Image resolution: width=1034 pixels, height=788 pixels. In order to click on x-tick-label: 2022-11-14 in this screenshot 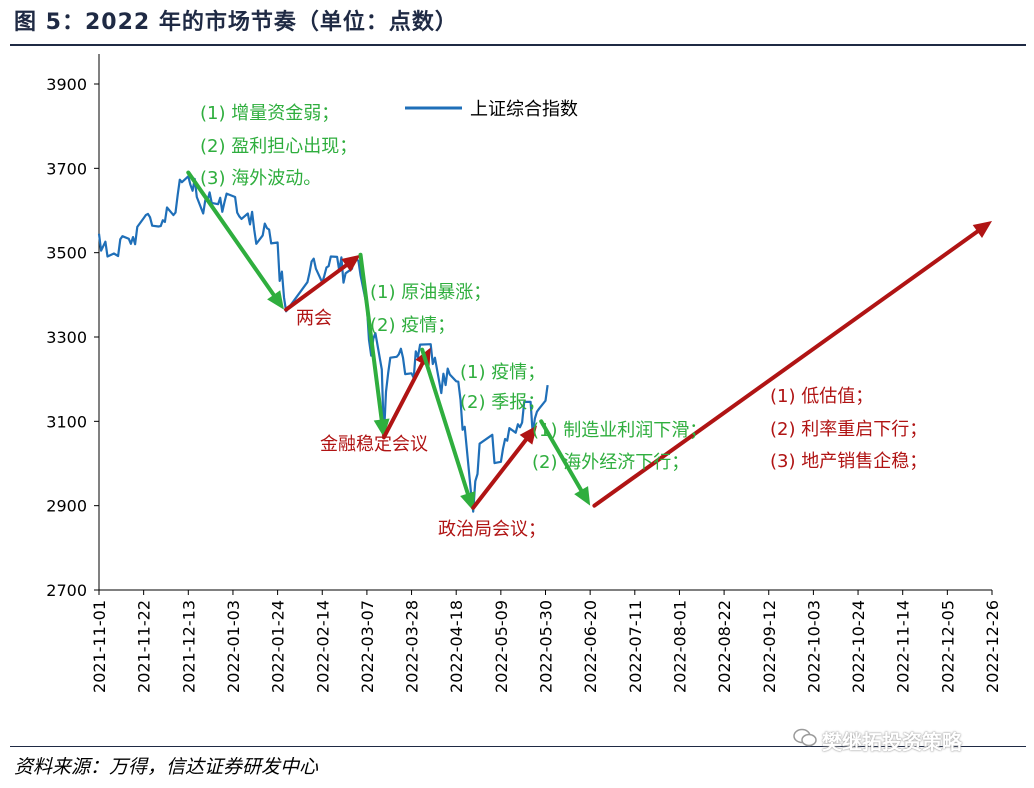, I will do `click(903, 646)`.